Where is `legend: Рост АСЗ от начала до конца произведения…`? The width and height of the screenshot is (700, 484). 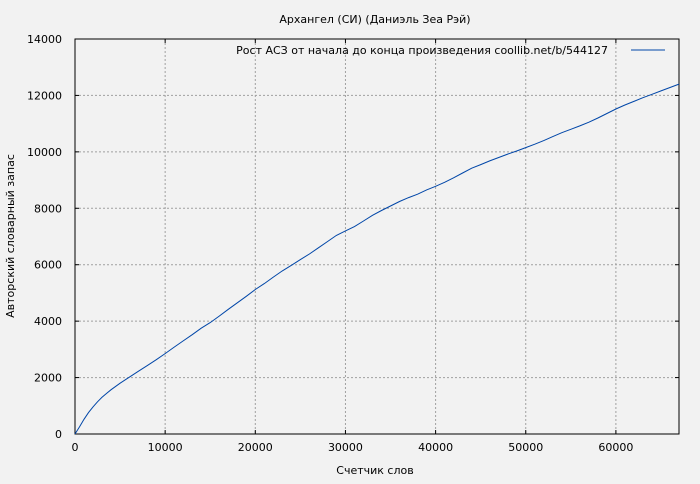 legend: Рост АСЗ от начала до конца произведения… is located at coordinates (450, 50).